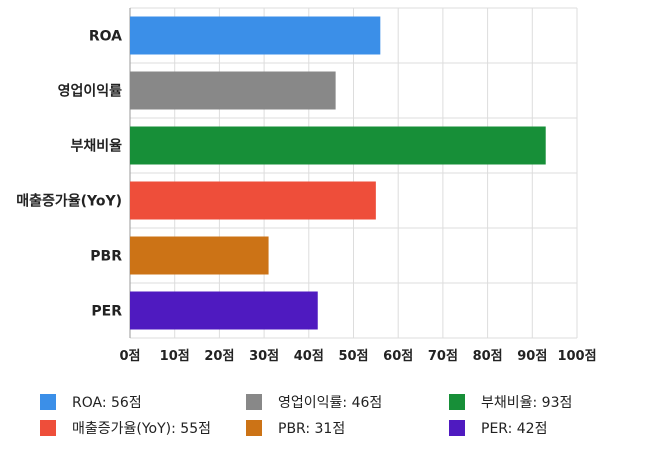  What do you see at coordinates (141, 429) in the screenshot?
I see `legend-label: 매출증가율(YoY): 55점` at bounding box center [141, 429].